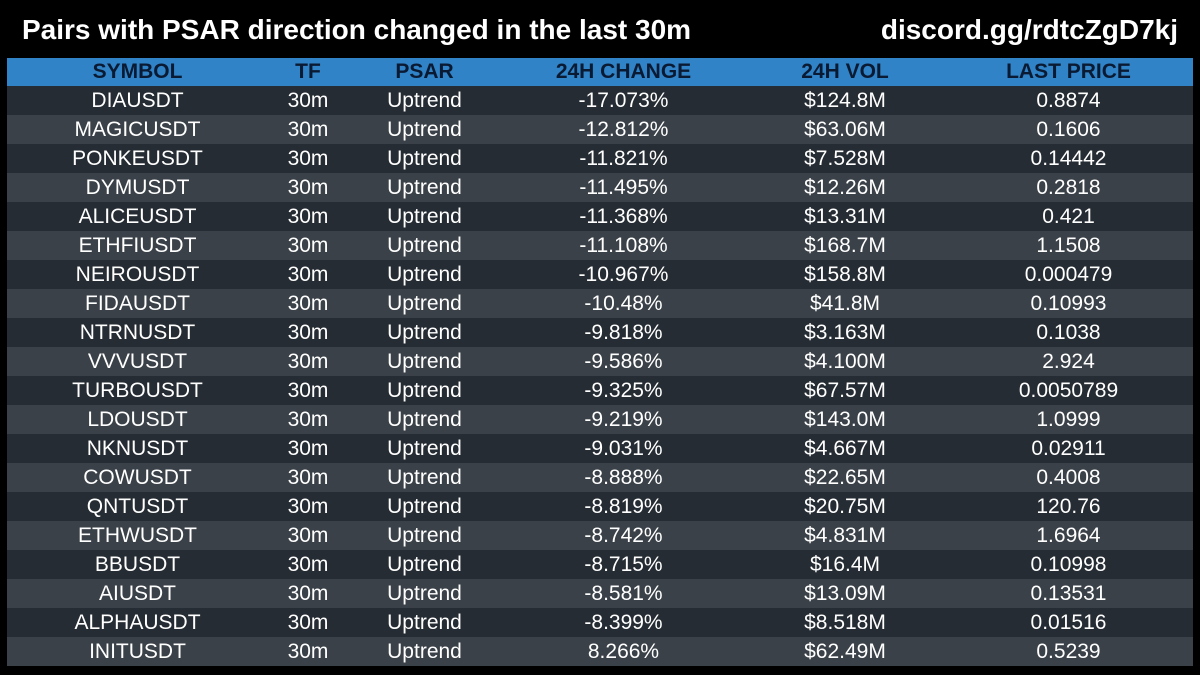  I want to click on change-cell: -17.073%, so click(623, 100).